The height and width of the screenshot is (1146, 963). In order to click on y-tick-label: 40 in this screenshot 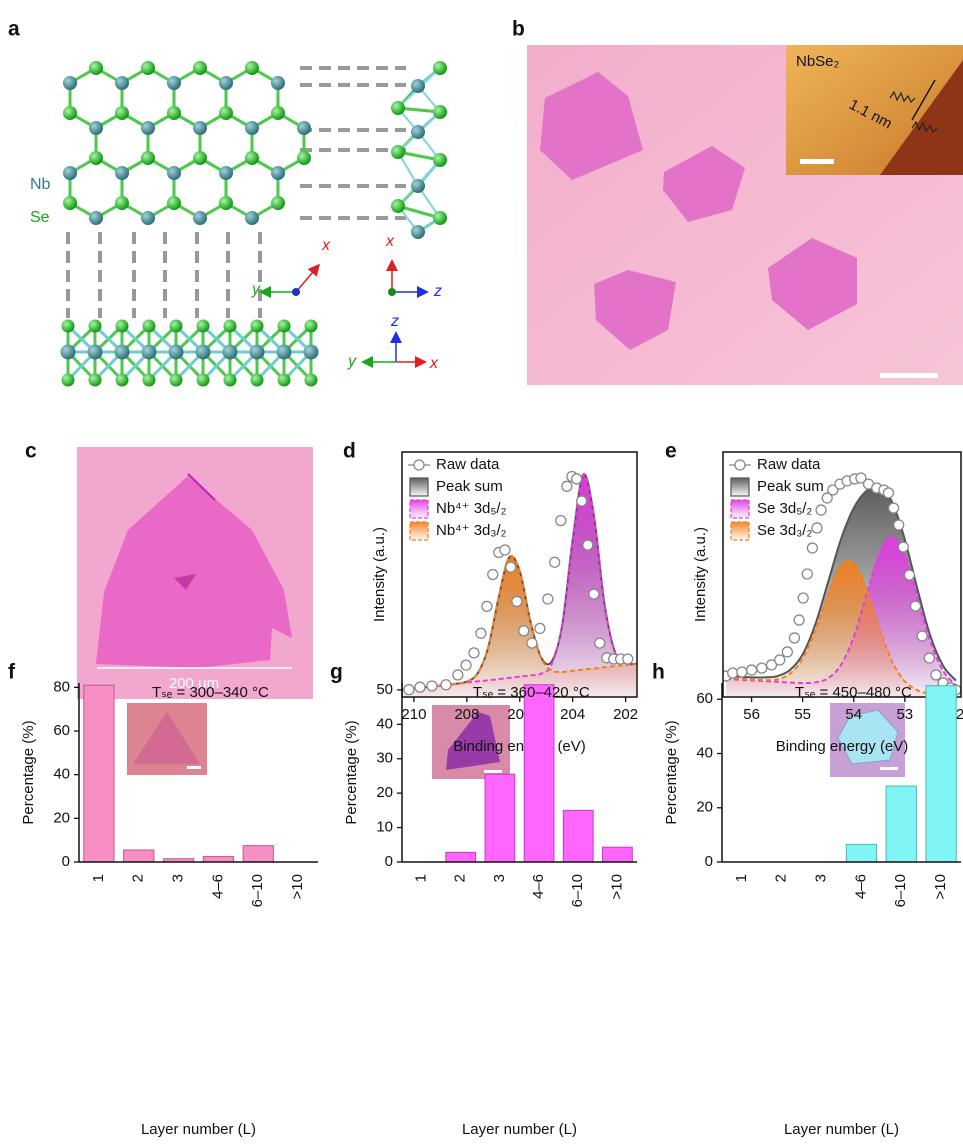, I will do `click(61, 774)`.